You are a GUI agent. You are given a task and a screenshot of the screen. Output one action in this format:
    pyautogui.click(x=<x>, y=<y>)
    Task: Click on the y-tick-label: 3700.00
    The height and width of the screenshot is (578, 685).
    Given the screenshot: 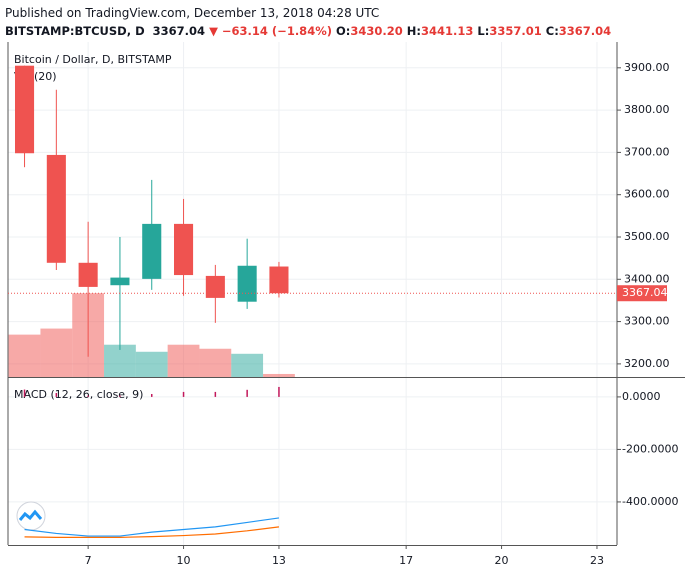 What is the action you would take?
    pyautogui.click(x=647, y=151)
    